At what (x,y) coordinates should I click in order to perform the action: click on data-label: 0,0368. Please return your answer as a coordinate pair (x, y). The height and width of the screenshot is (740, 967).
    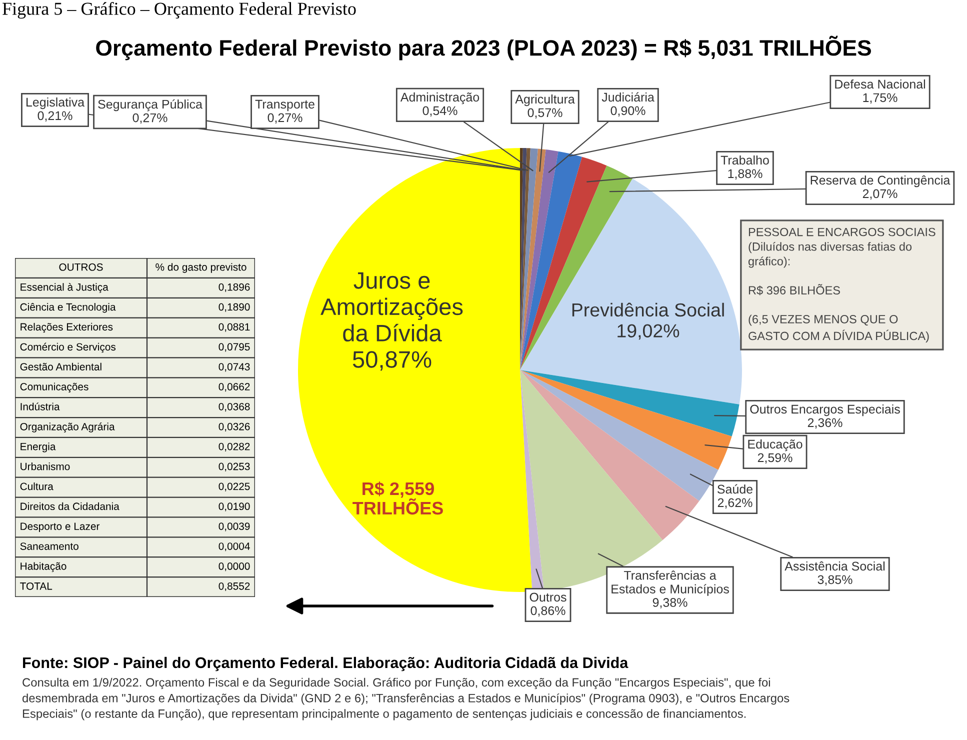
    Looking at the image, I should click on (234, 407).